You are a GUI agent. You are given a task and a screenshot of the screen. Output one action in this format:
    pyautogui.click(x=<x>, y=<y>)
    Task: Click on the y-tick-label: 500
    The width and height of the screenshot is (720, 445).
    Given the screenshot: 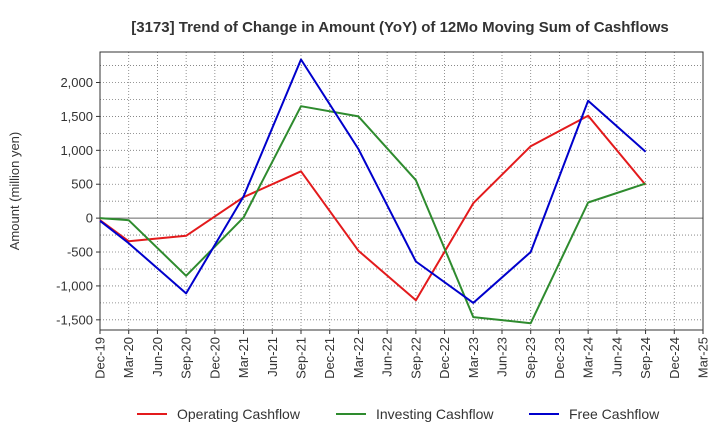 What is the action you would take?
    pyautogui.click(x=82, y=184)
    